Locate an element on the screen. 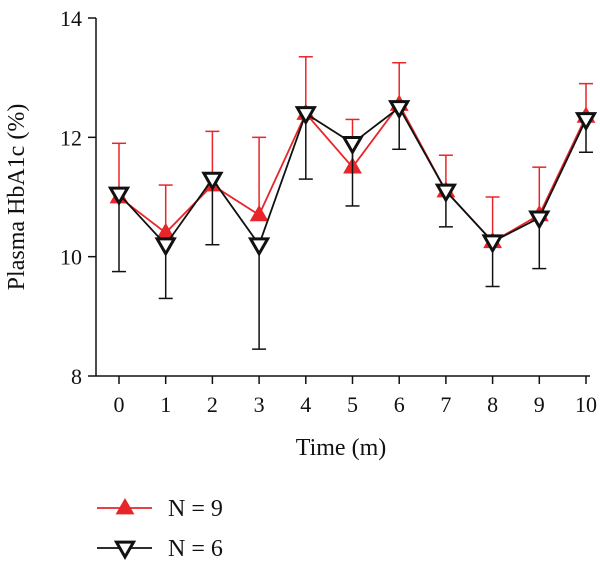 The height and width of the screenshot is (569, 600). y-tick-label: 12 is located at coordinates (71, 137).